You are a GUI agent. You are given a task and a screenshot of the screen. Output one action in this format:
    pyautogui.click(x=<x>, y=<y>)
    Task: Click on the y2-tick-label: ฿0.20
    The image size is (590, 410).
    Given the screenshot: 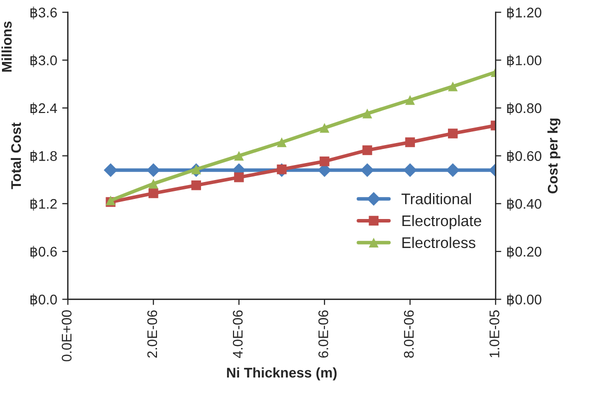 What is the action you would take?
    pyautogui.click(x=524, y=252)
    